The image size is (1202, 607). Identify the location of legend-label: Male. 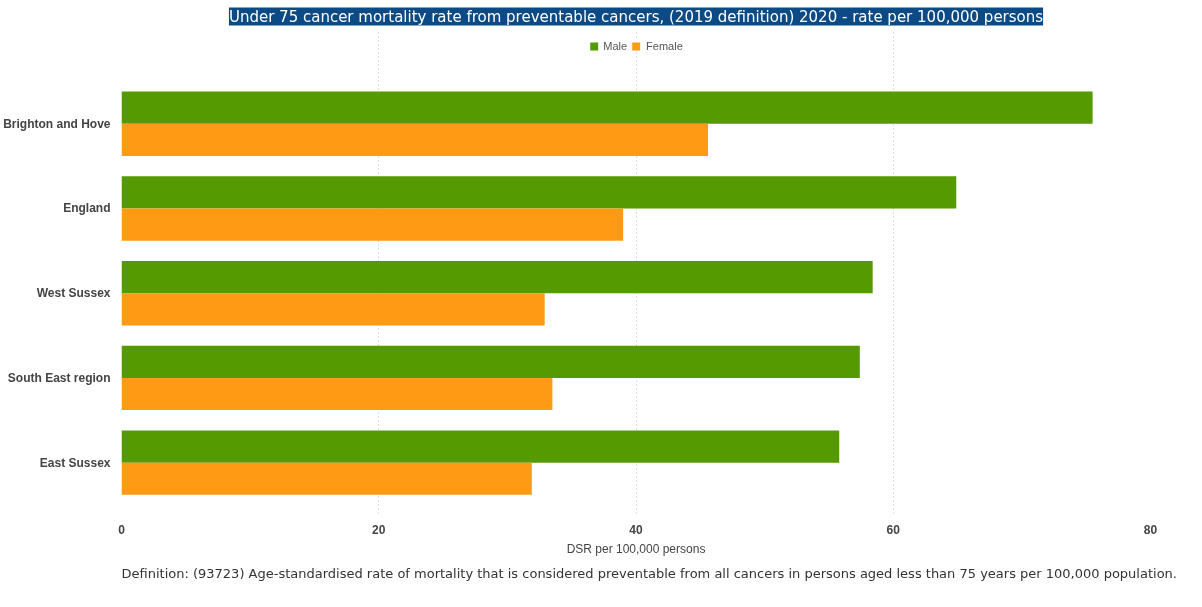
(615, 46).